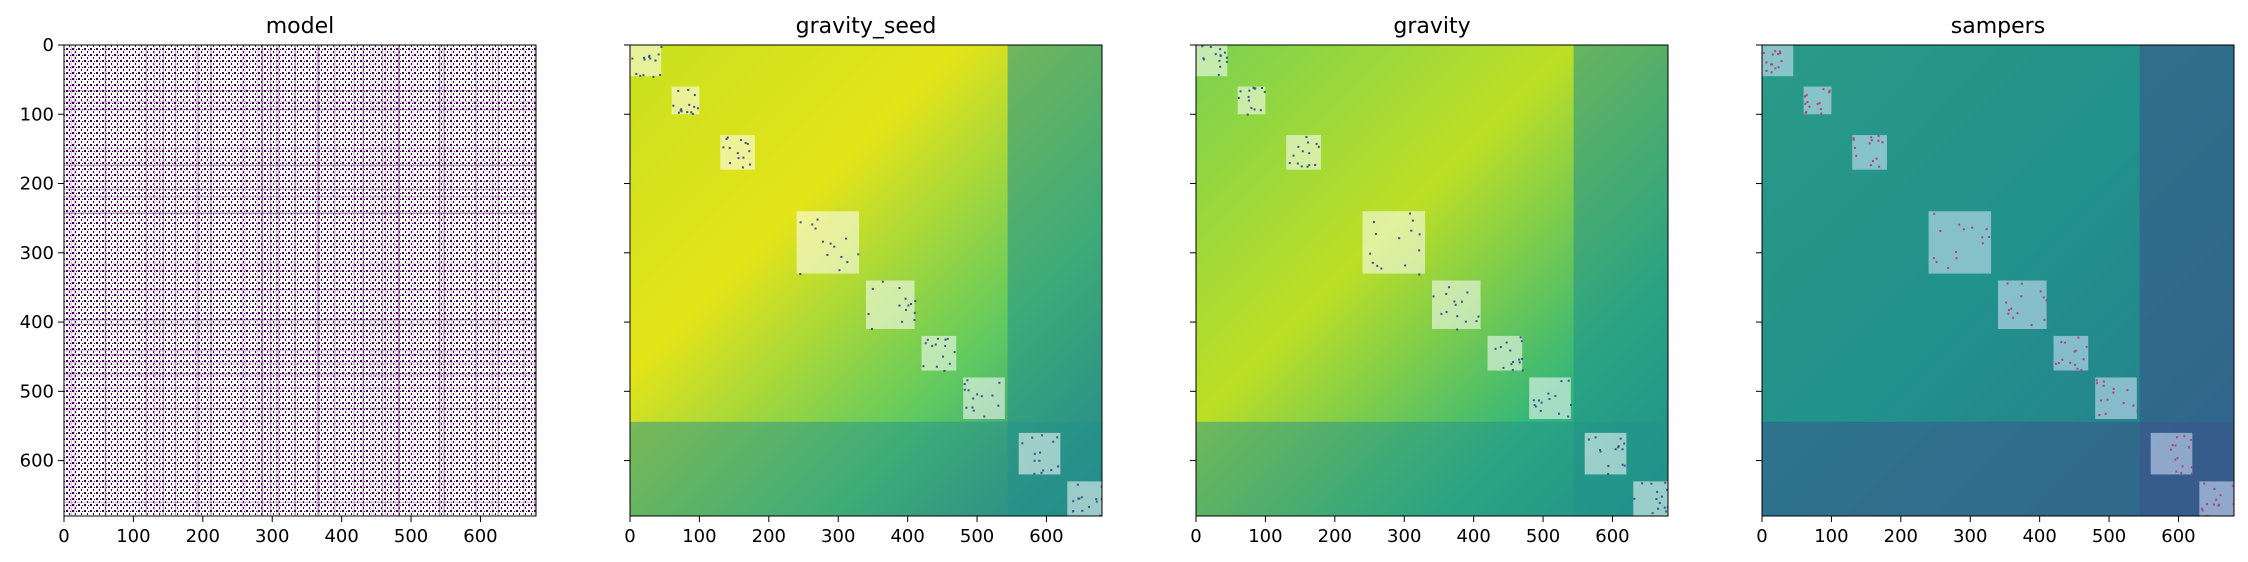 Image resolution: width=2248 pixels, height=562 pixels. What do you see at coordinates (411, 536) in the screenshot?
I see `x-tick-label: 500` at bounding box center [411, 536].